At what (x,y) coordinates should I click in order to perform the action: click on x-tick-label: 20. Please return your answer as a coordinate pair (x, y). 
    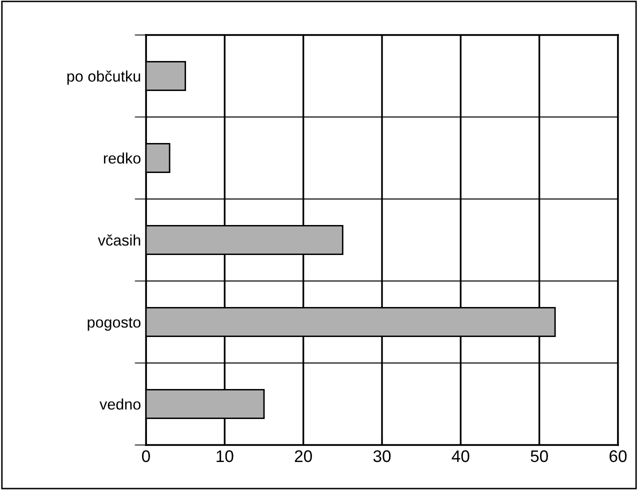
    Looking at the image, I should click on (303, 456).